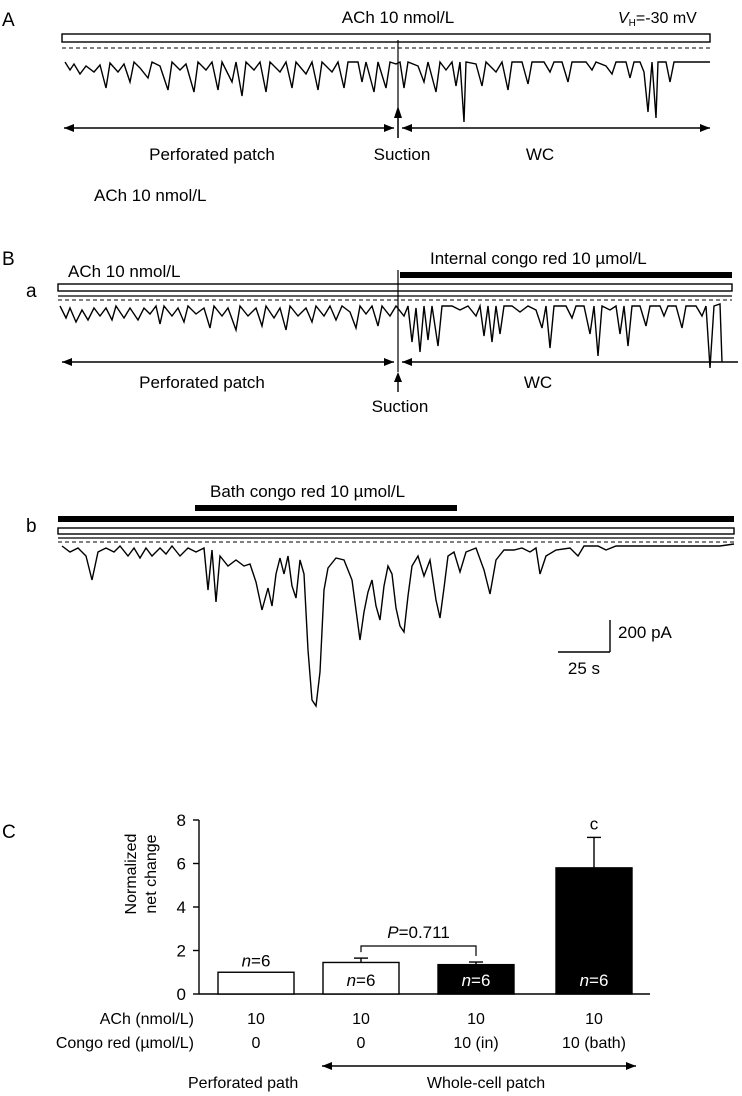 This screenshot has height=1096, width=742. What do you see at coordinates (8, 20) in the screenshot?
I see `panel-a-letter: A` at bounding box center [8, 20].